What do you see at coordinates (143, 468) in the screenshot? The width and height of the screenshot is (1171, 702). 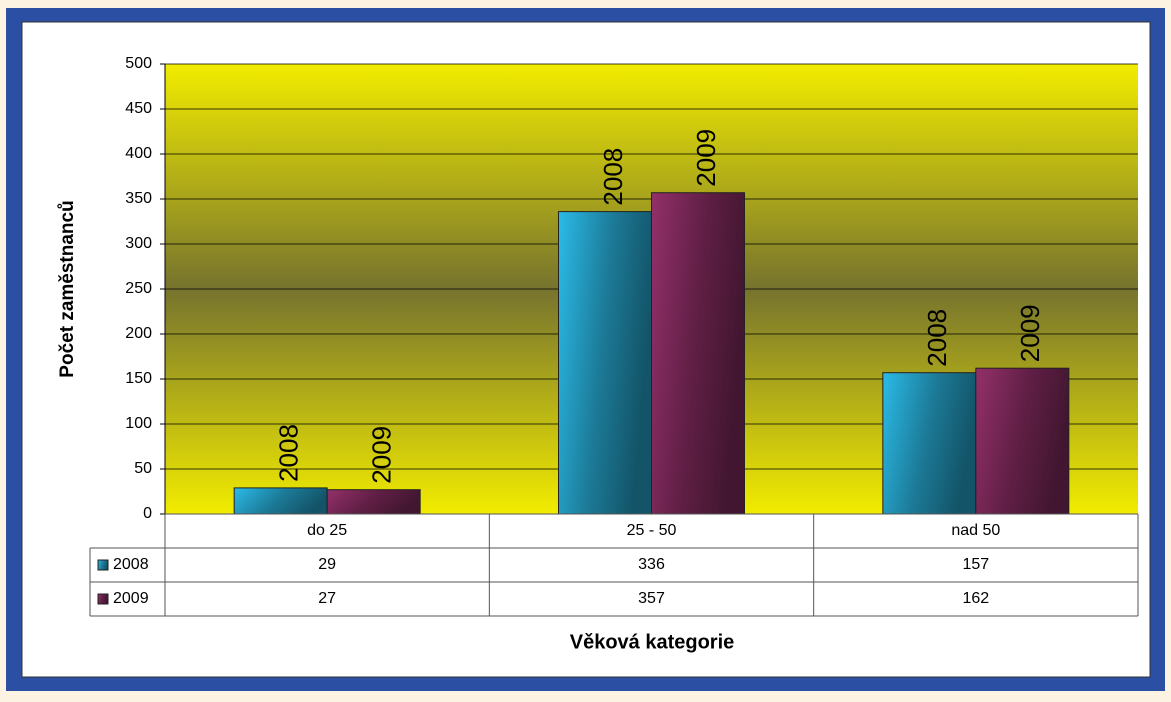 I see `y-tick-label: 50` at bounding box center [143, 468].